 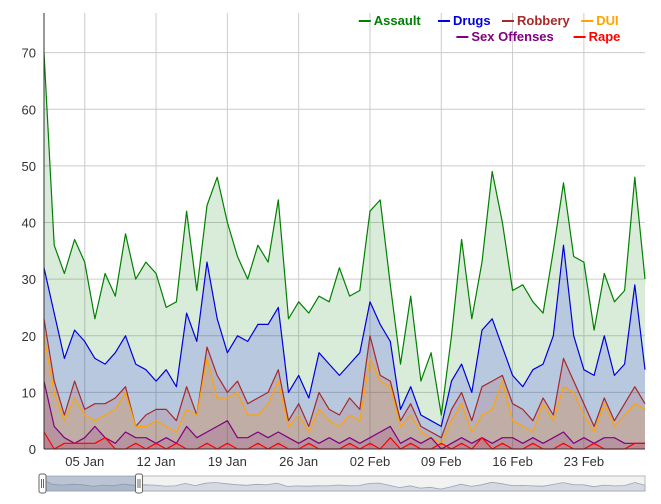 I want to click on legend-item-drugs: Drugs, so click(x=464, y=20).